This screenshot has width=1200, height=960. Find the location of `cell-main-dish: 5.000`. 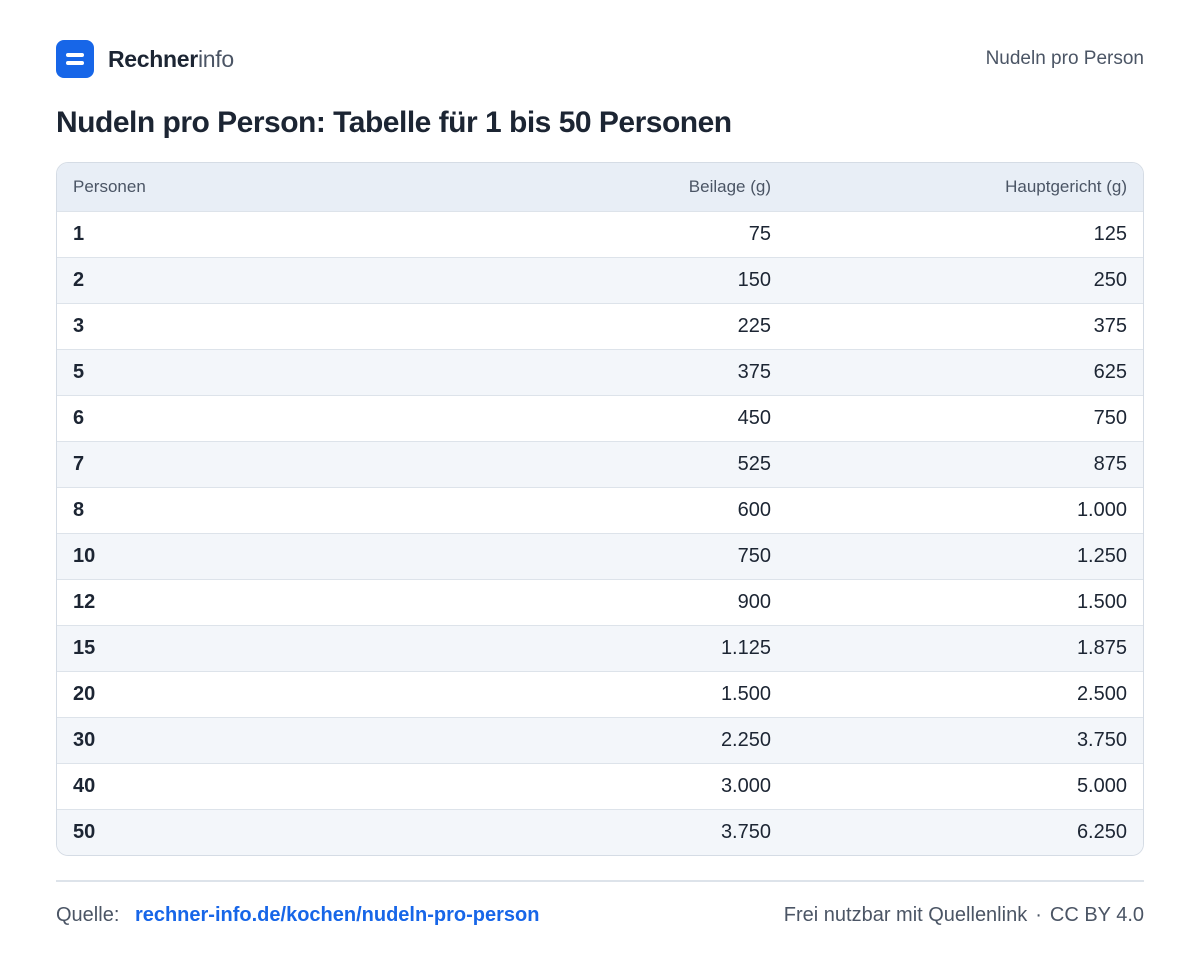

cell-main-dish: 5.000 is located at coordinates (965, 785).